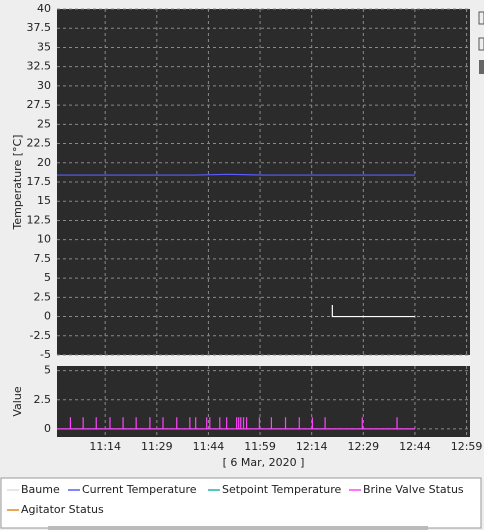 The height and width of the screenshot is (530, 484). What do you see at coordinates (39, 181) in the screenshot?
I see `y-tick-label: 17.5` at bounding box center [39, 181].